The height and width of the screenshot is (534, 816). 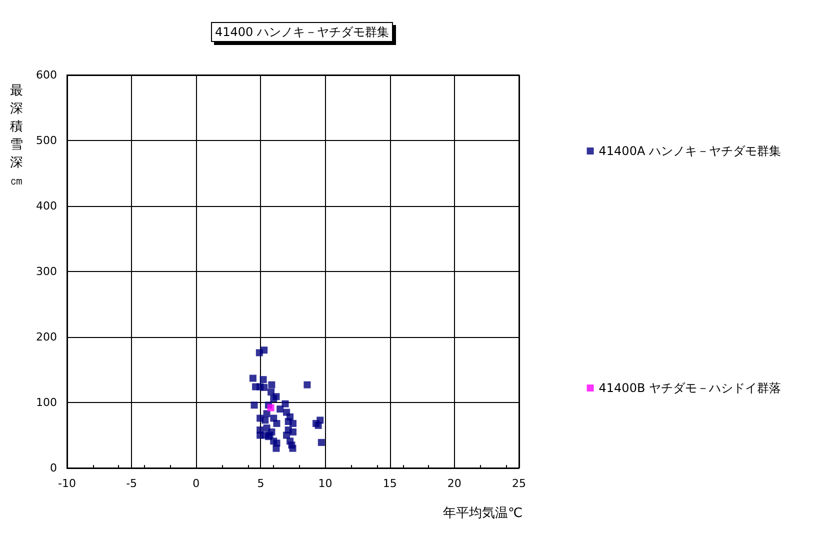 I want to click on chart-title: 41400 ハンノキ－ヤチダモ群集, so click(x=302, y=32).